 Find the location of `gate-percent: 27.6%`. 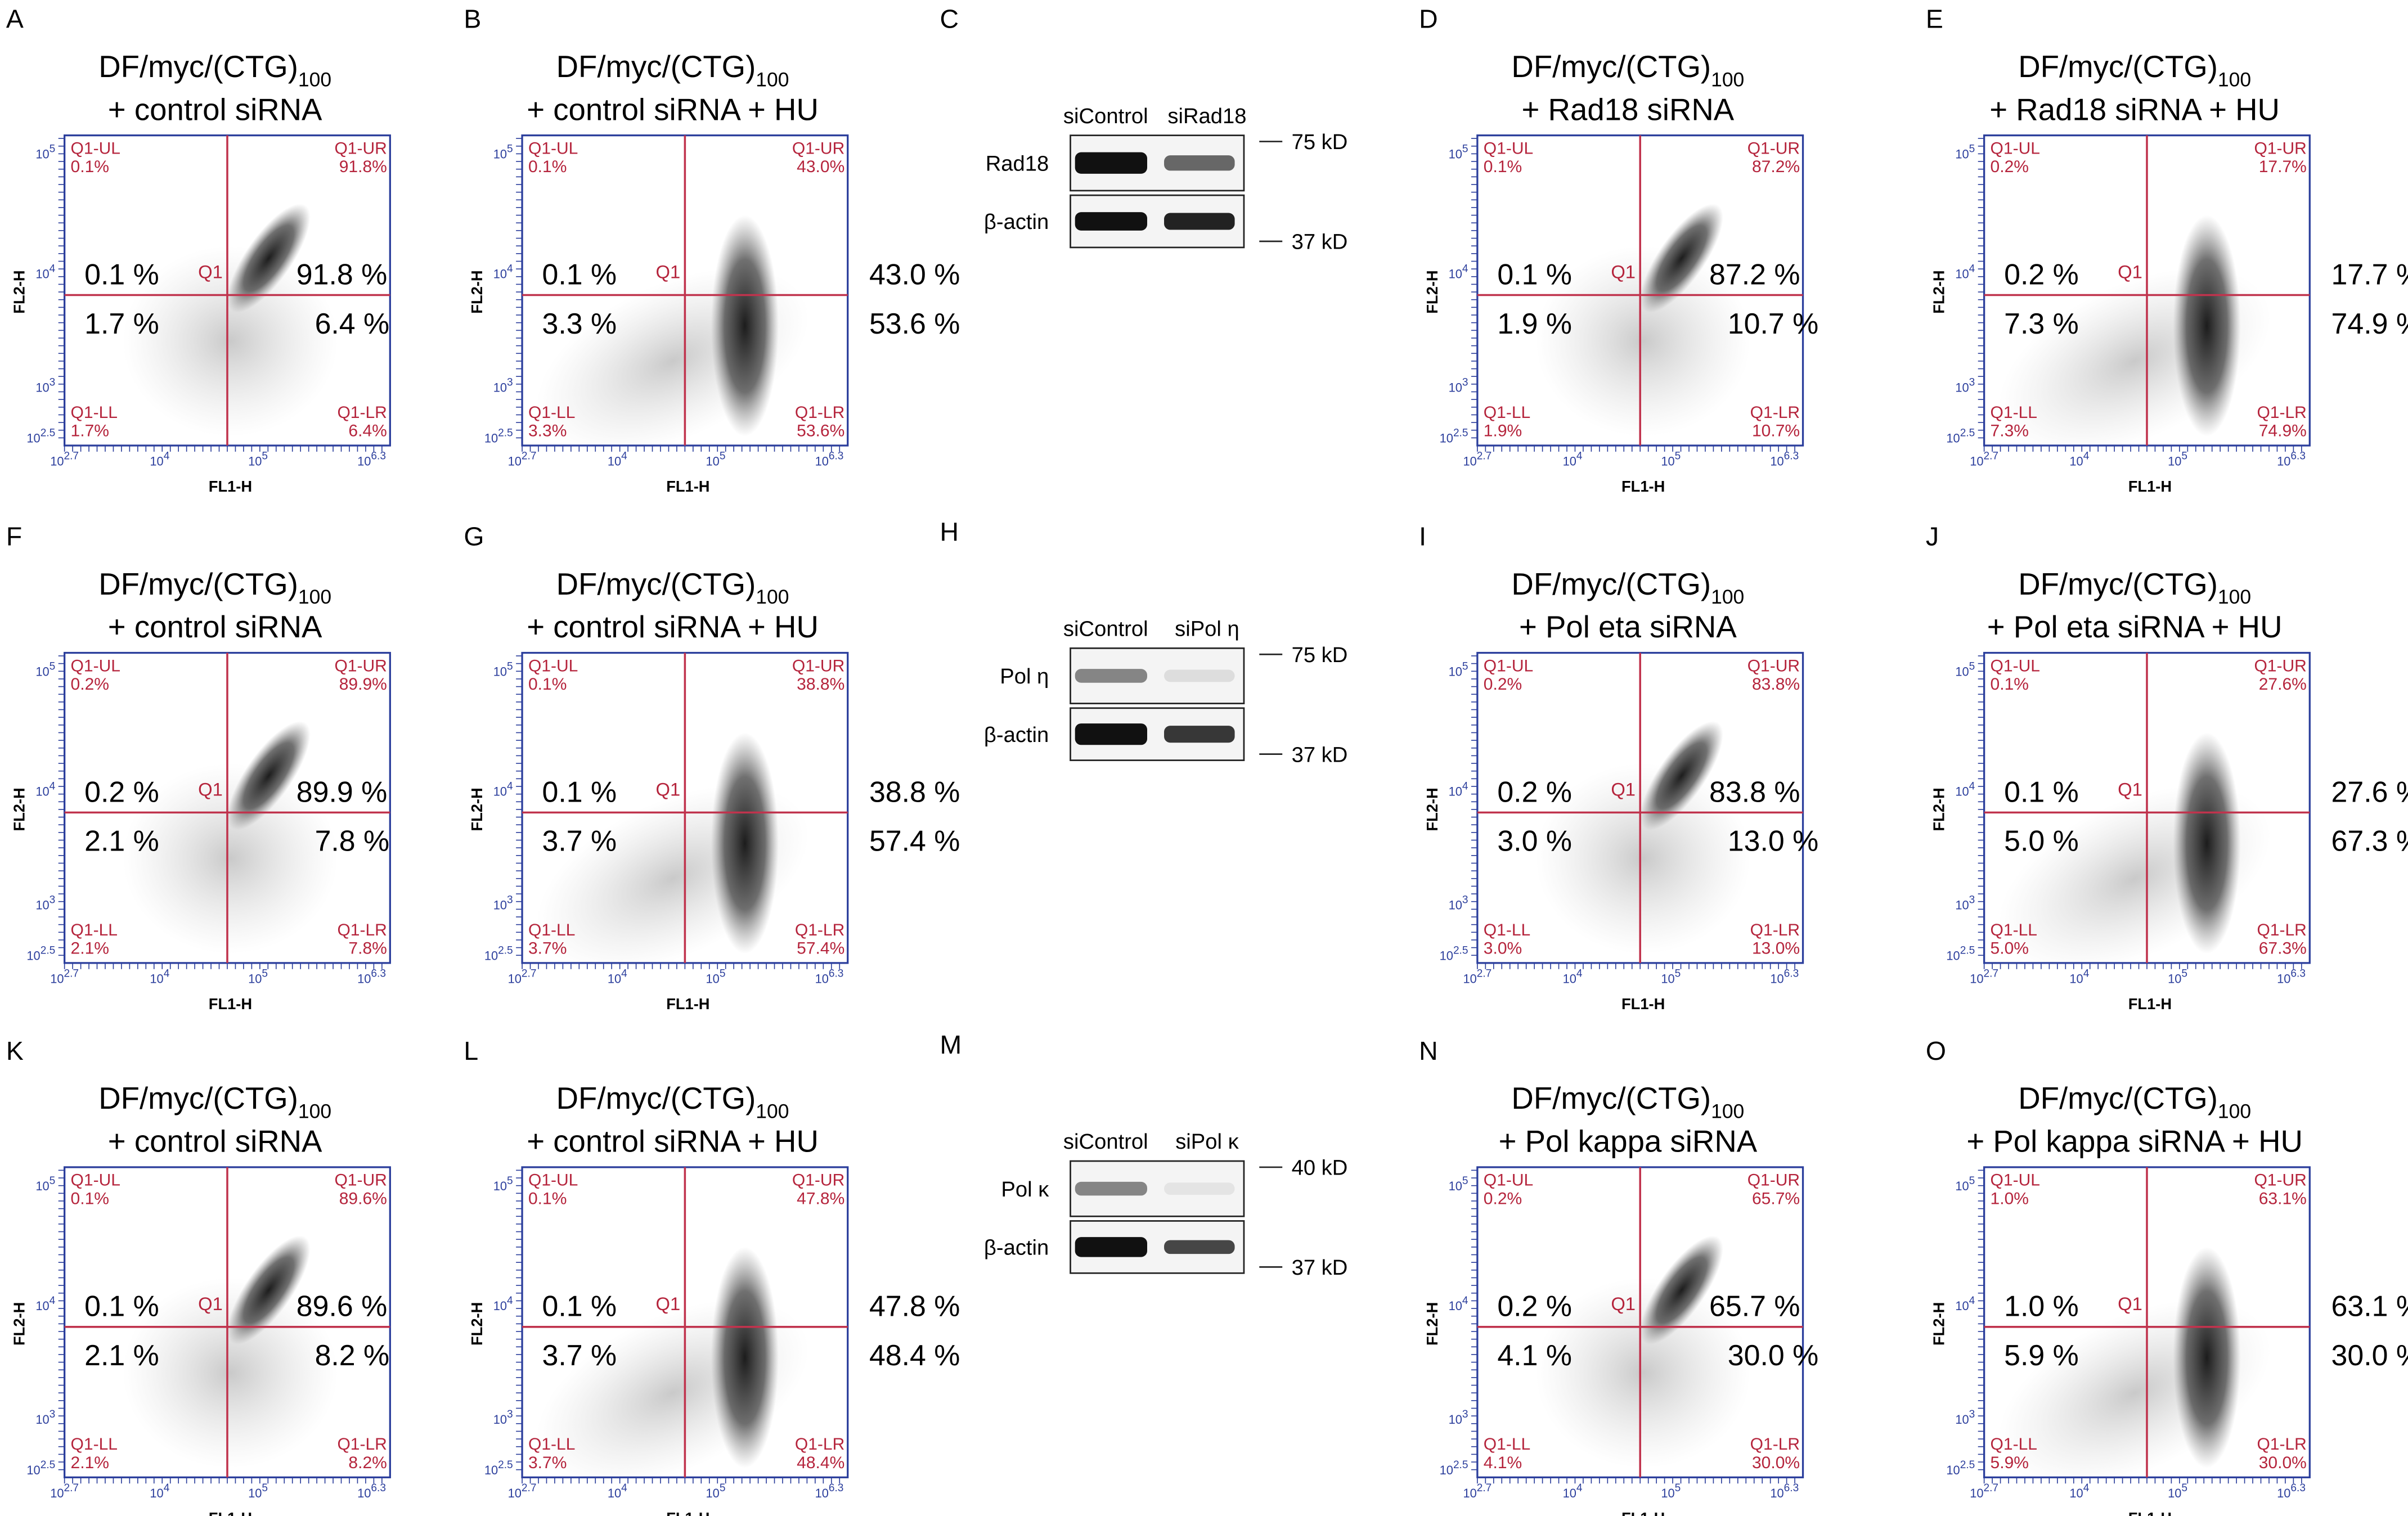

gate-percent: 27.6% is located at coordinates (2283, 684).